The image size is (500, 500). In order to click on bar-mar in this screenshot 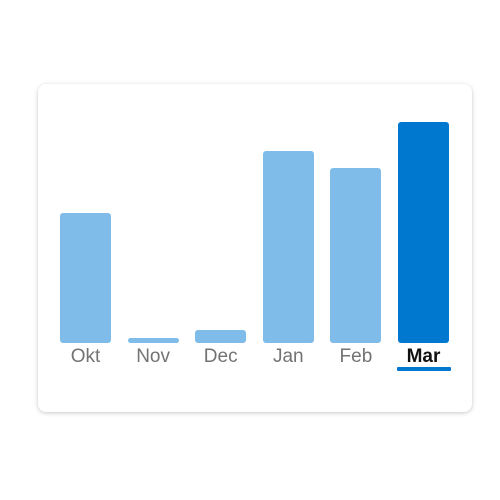, I will do `click(423, 232)`.